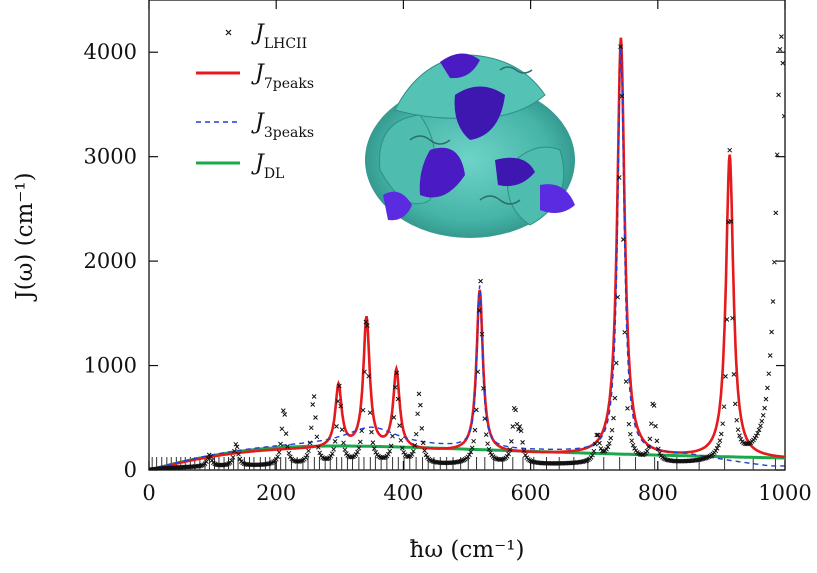 The image size is (817, 573). Describe the element at coordinates (279, 36) in the screenshot. I see `legend-label-lhcii: JLHCII` at that location.